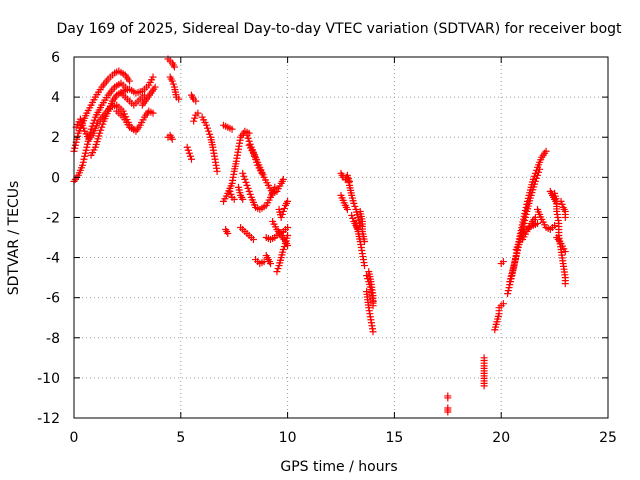 The height and width of the screenshot is (480, 640). I want to click on y-tick-label: 2, so click(55, 138).